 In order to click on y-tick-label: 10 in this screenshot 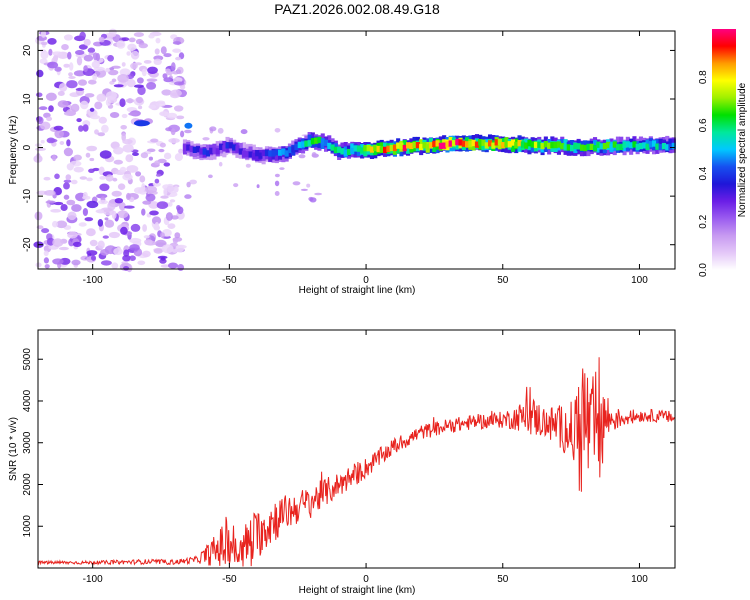, I will do `click(27, 99)`.